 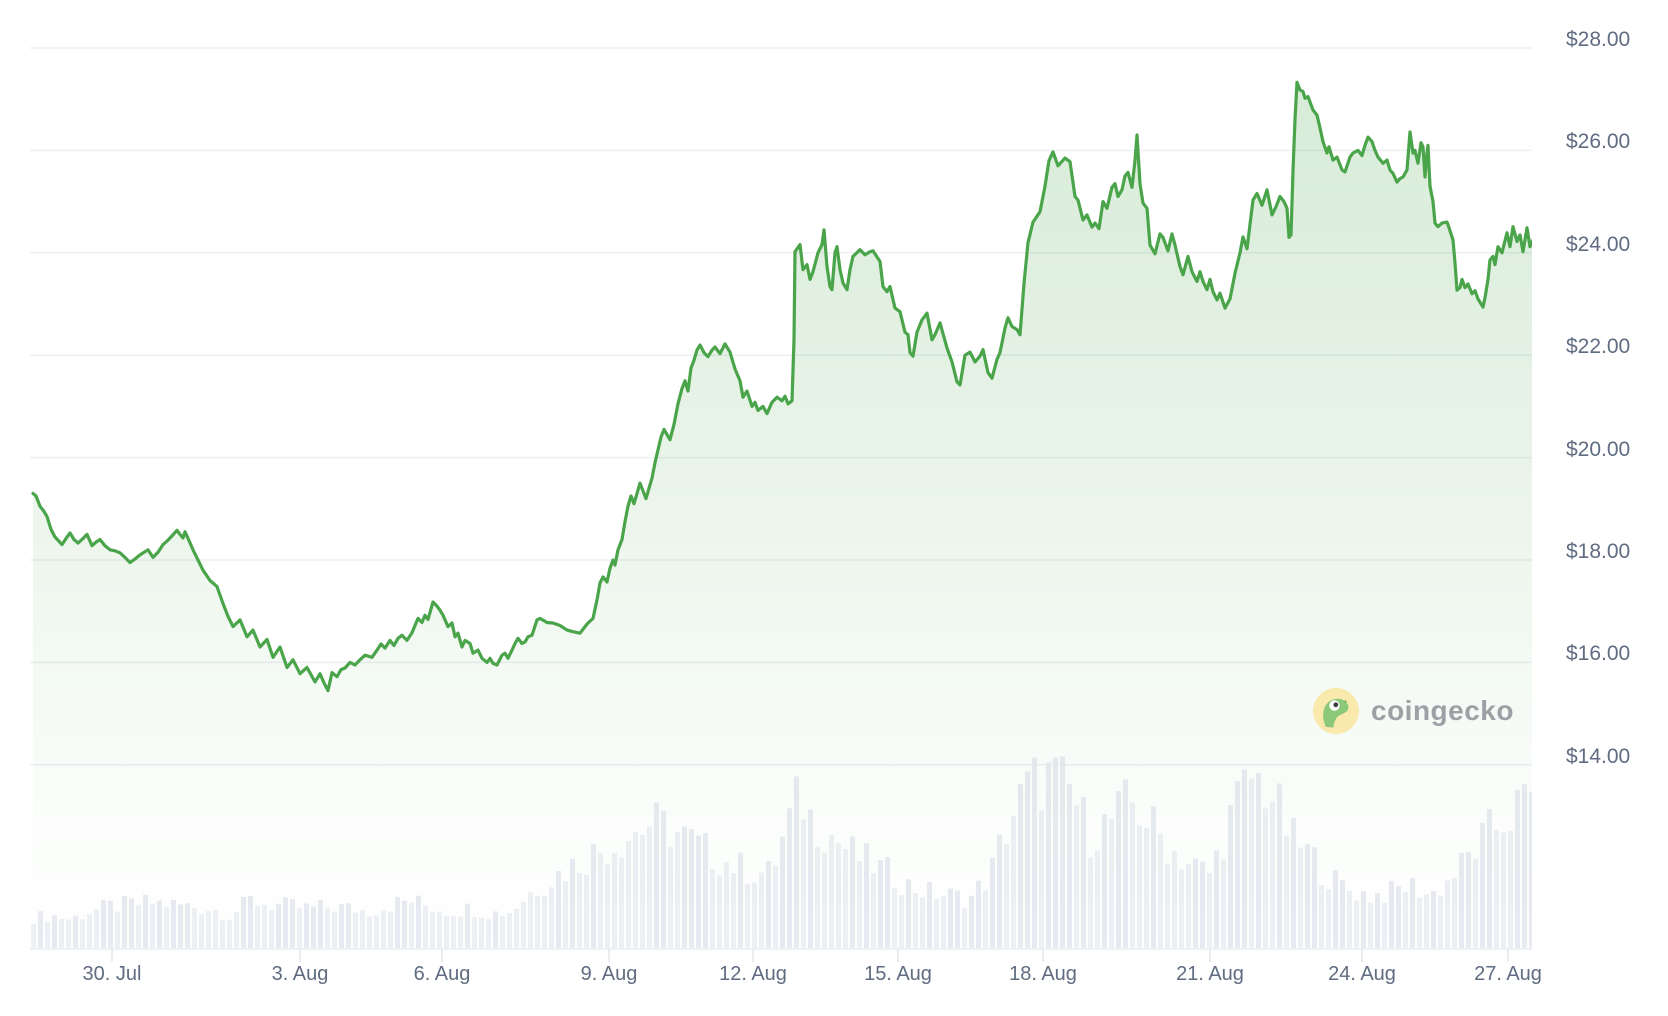 I want to click on x-axis-label: 21. Aug, so click(x=1210, y=974).